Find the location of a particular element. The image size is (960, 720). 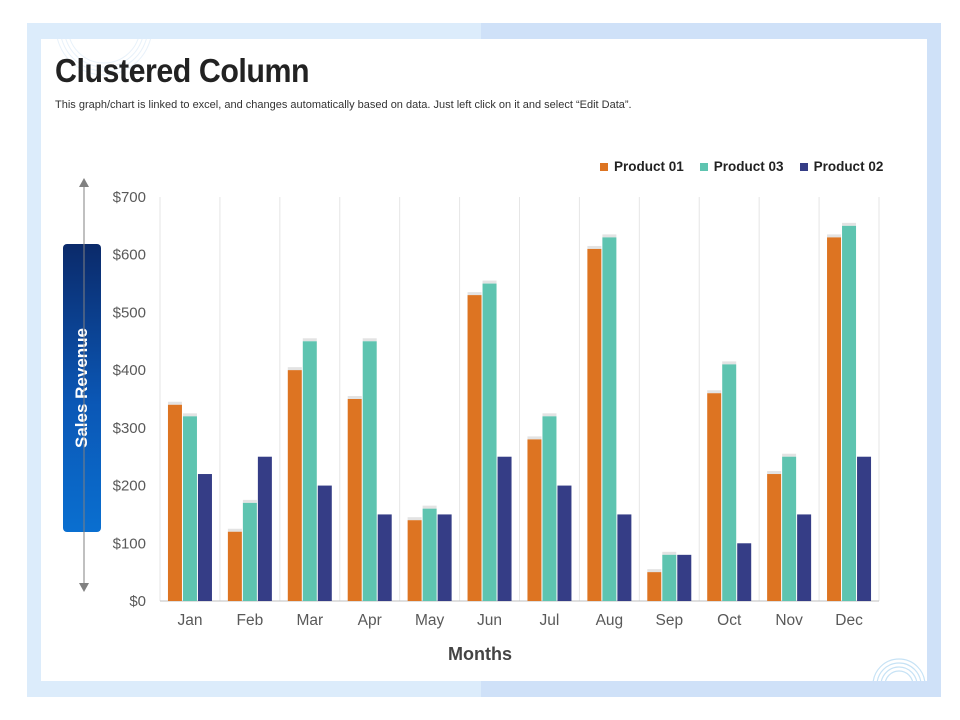

y-axis-label-pill is located at coordinates (82, 388).